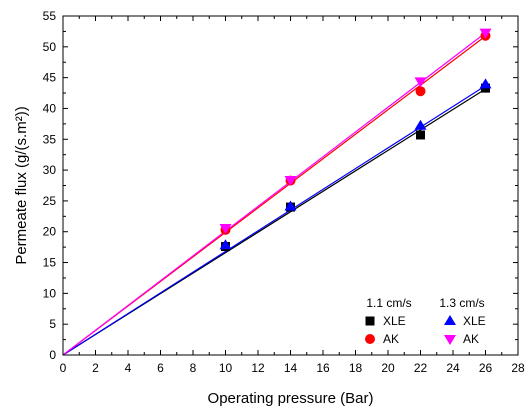  Describe the element at coordinates (160, 368) in the screenshot. I see `x-tick-label: 6` at that location.